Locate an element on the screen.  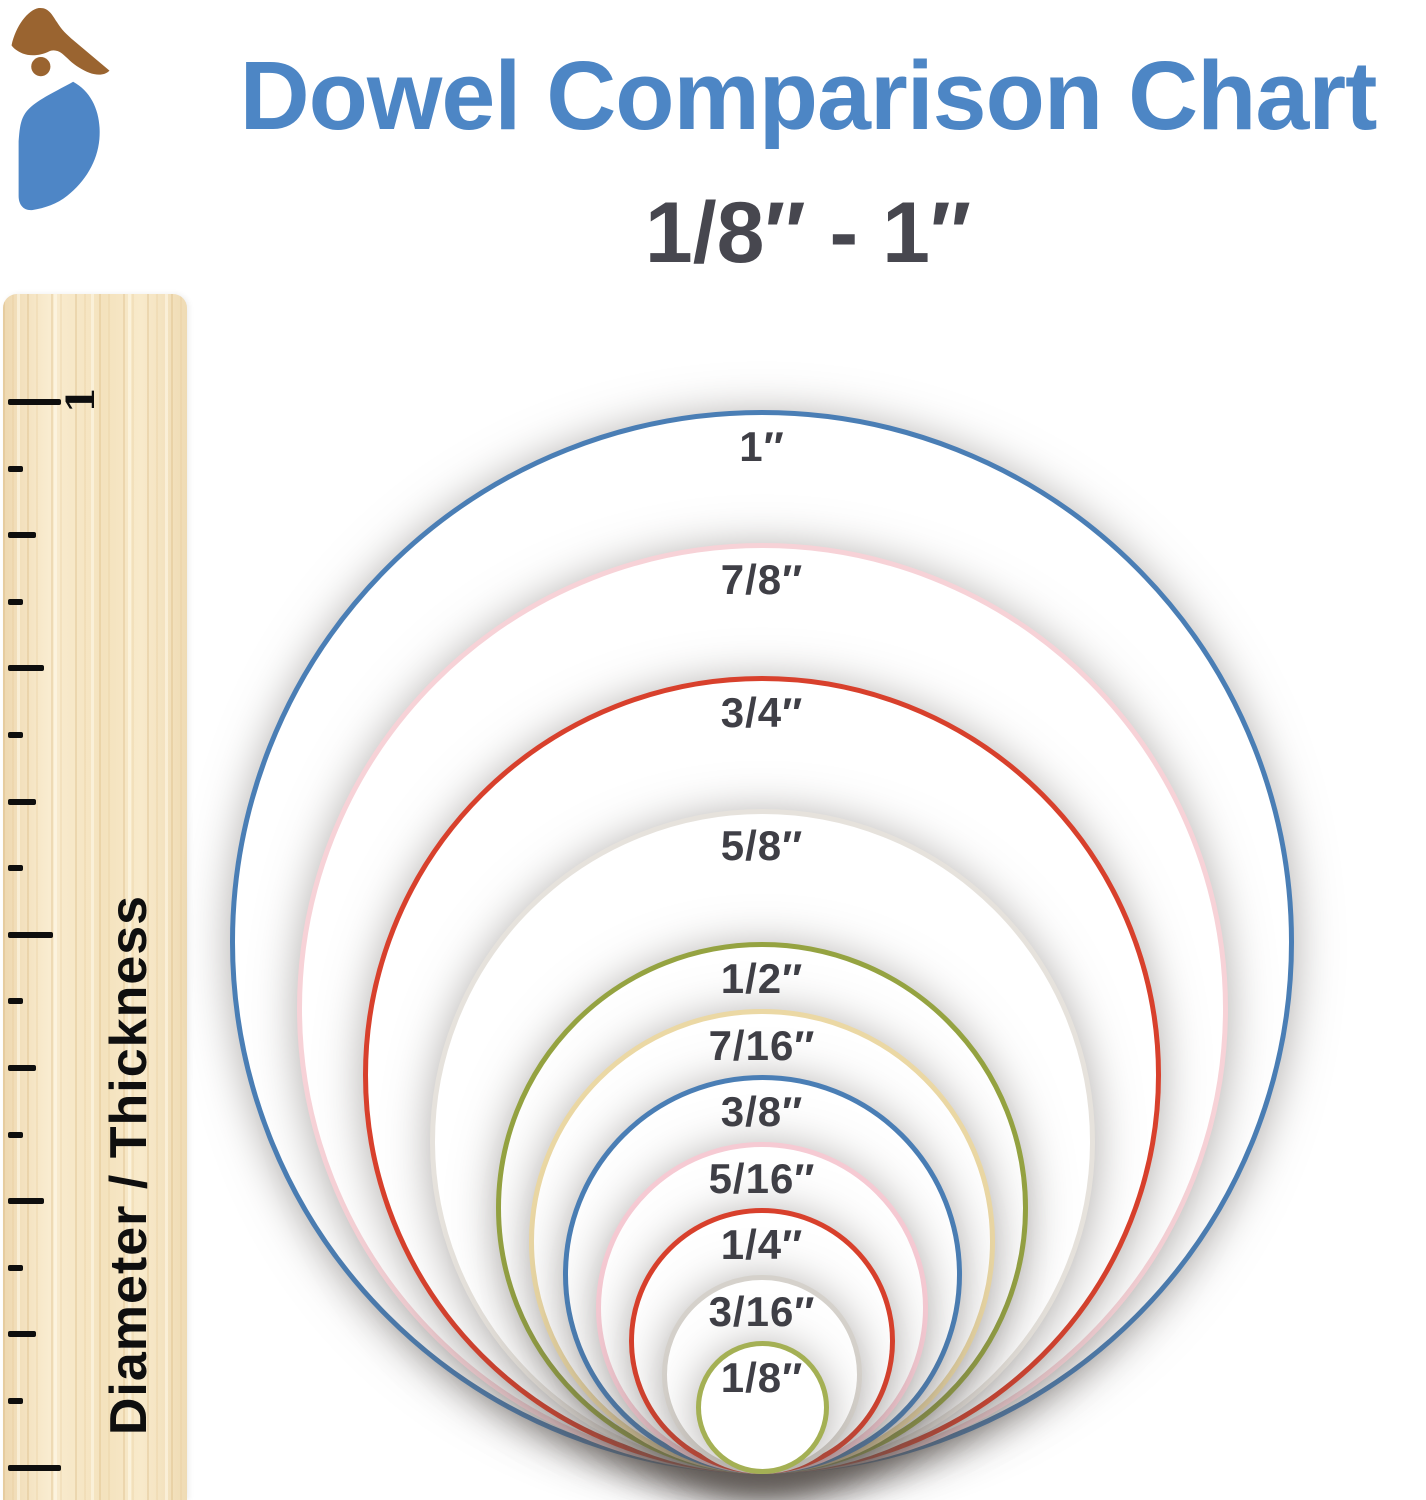
ruler-graphic: 1 Diameter / Thickness is located at coordinates (95, 897).